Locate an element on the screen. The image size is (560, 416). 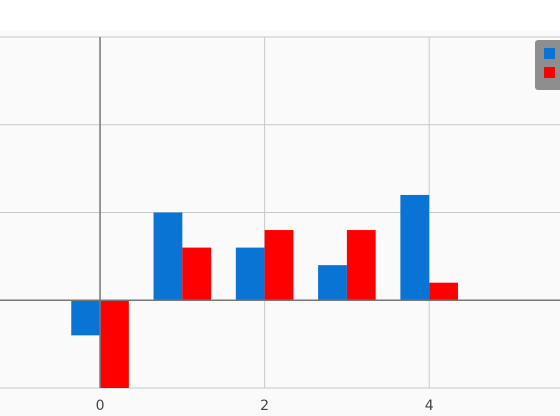
x-tick-label: 0 is located at coordinates (100, 406).